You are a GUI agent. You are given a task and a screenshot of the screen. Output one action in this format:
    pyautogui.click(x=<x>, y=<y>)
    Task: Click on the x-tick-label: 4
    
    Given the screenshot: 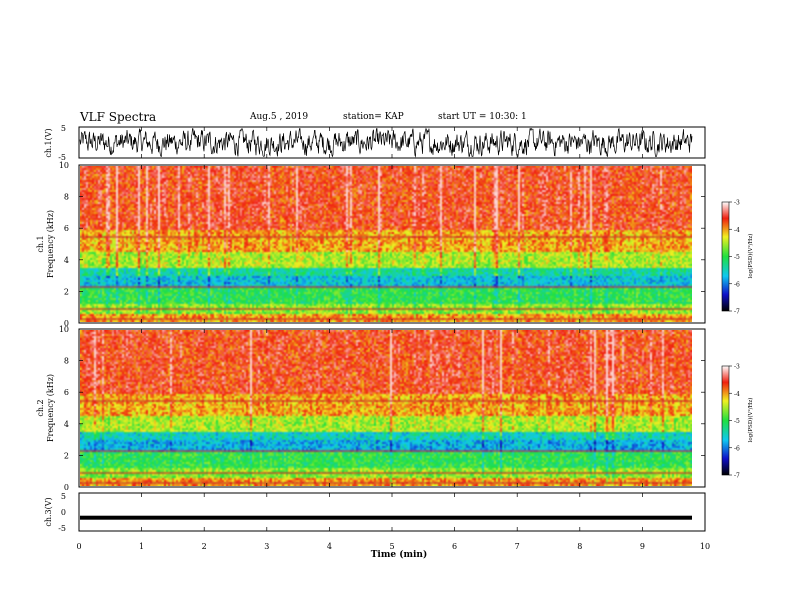 What is the action you would take?
    pyautogui.click(x=329, y=546)
    